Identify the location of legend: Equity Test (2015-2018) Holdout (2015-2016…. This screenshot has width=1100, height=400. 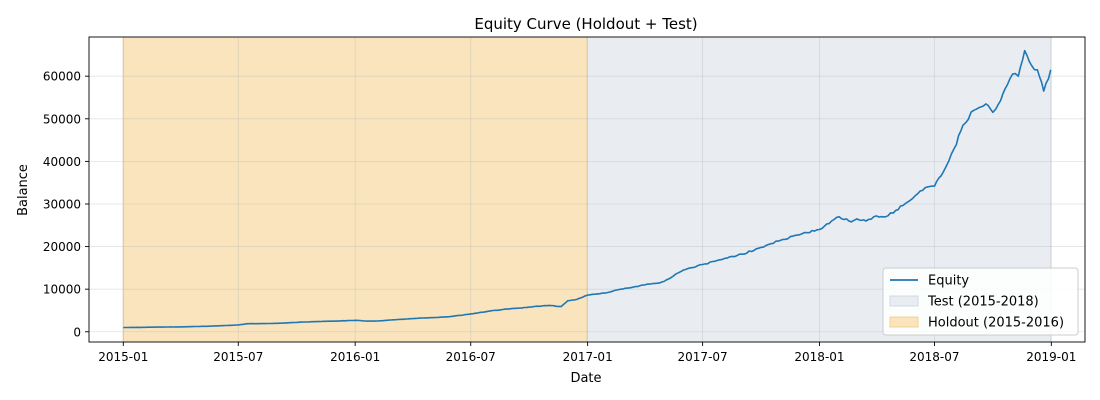
(980, 301).